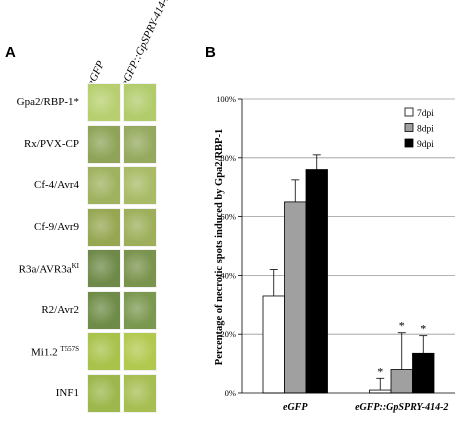 This screenshot has height=421, width=459. I want to click on legend-label: 9dpi, so click(425, 145).